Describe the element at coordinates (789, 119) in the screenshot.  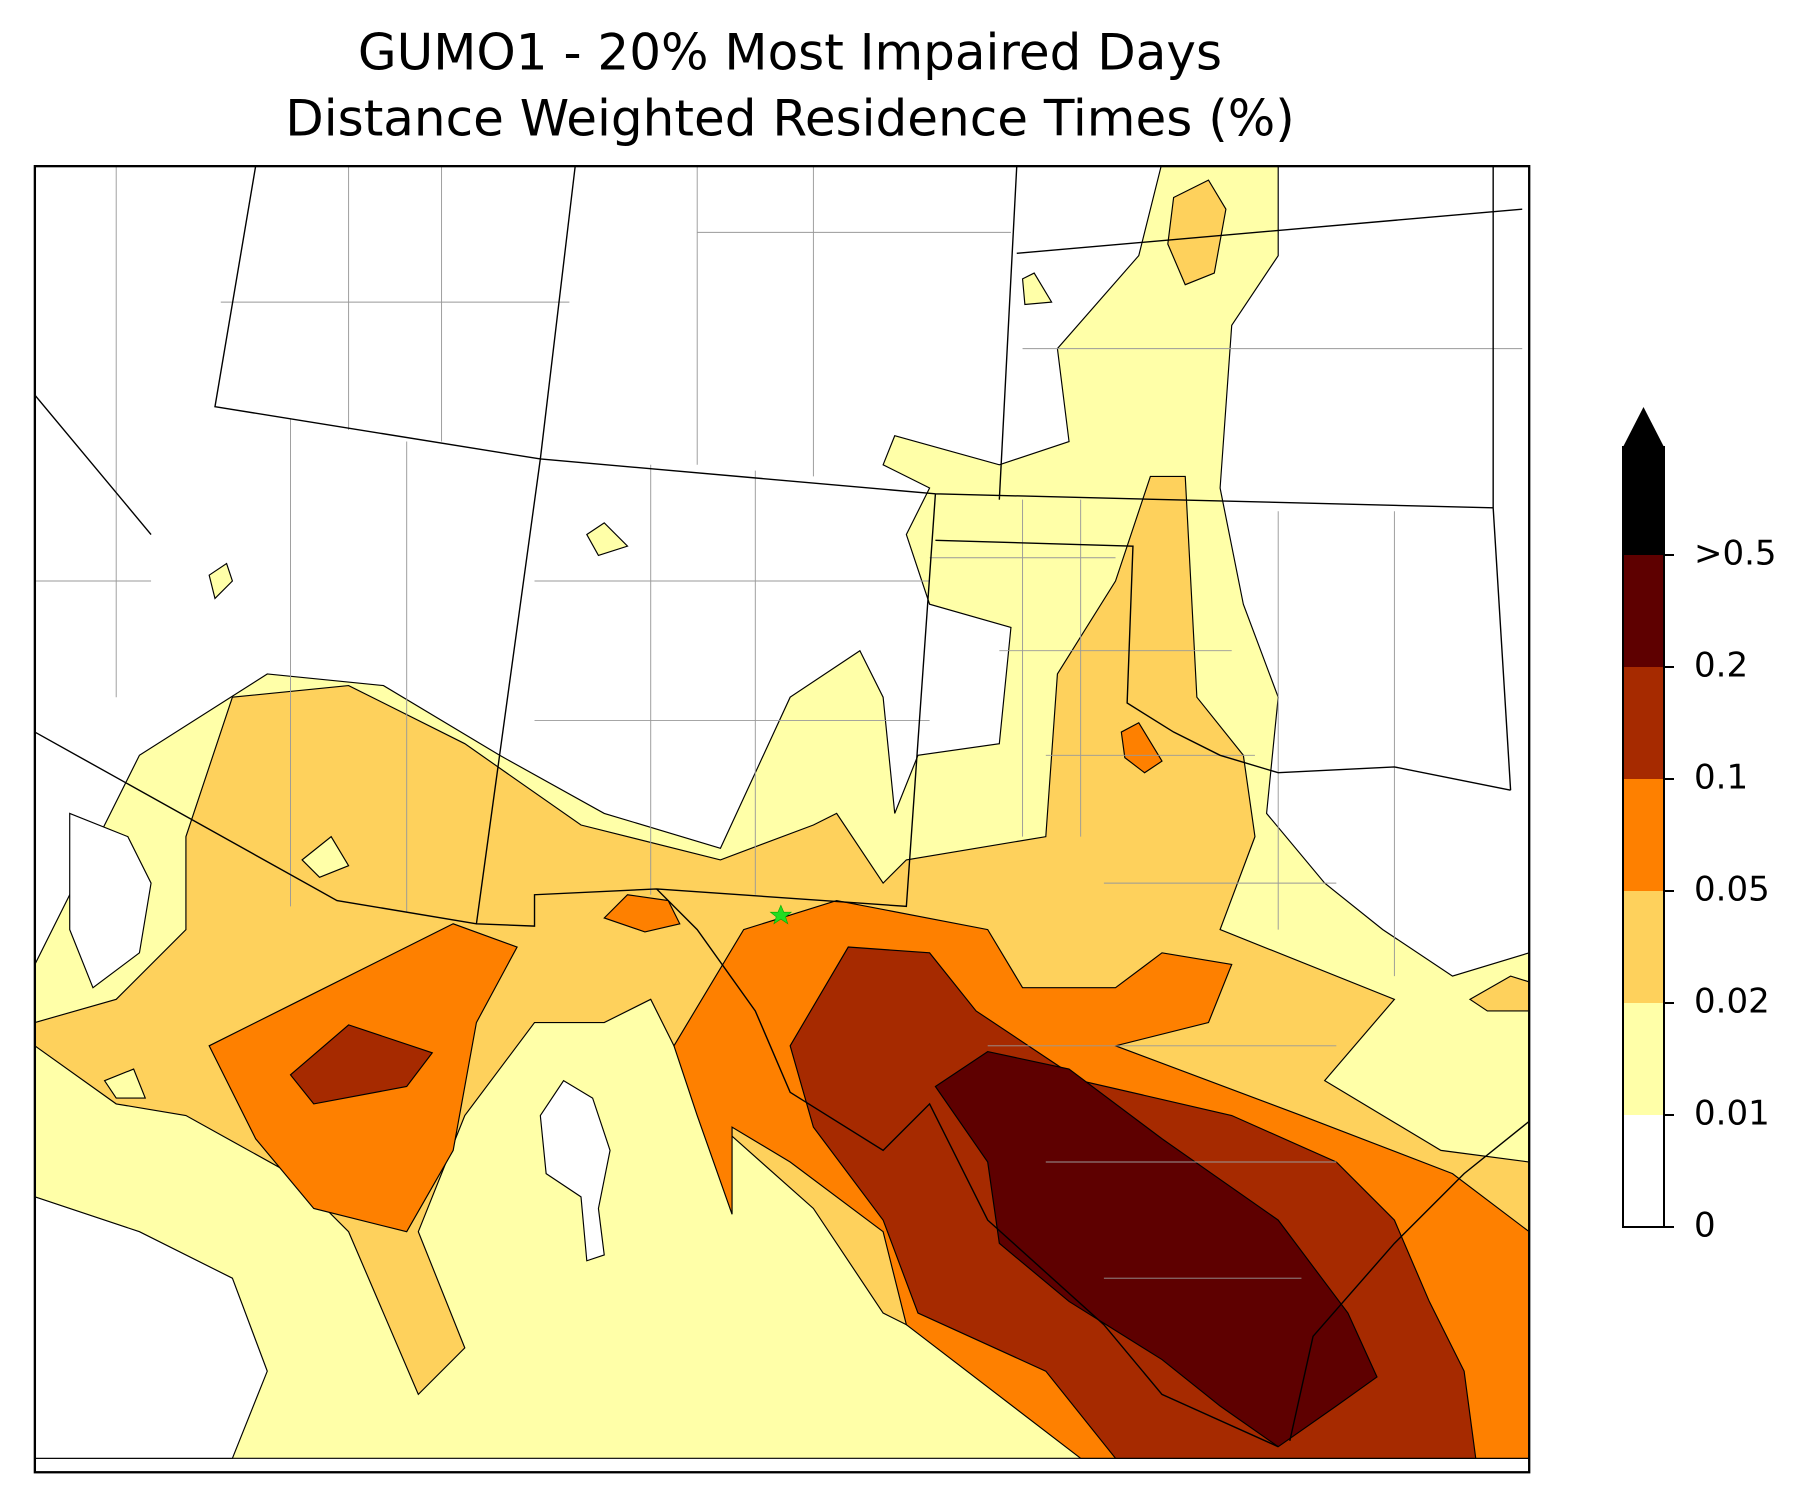
I see `title-line: Distance Weighted Residence Times (%)` at that location.